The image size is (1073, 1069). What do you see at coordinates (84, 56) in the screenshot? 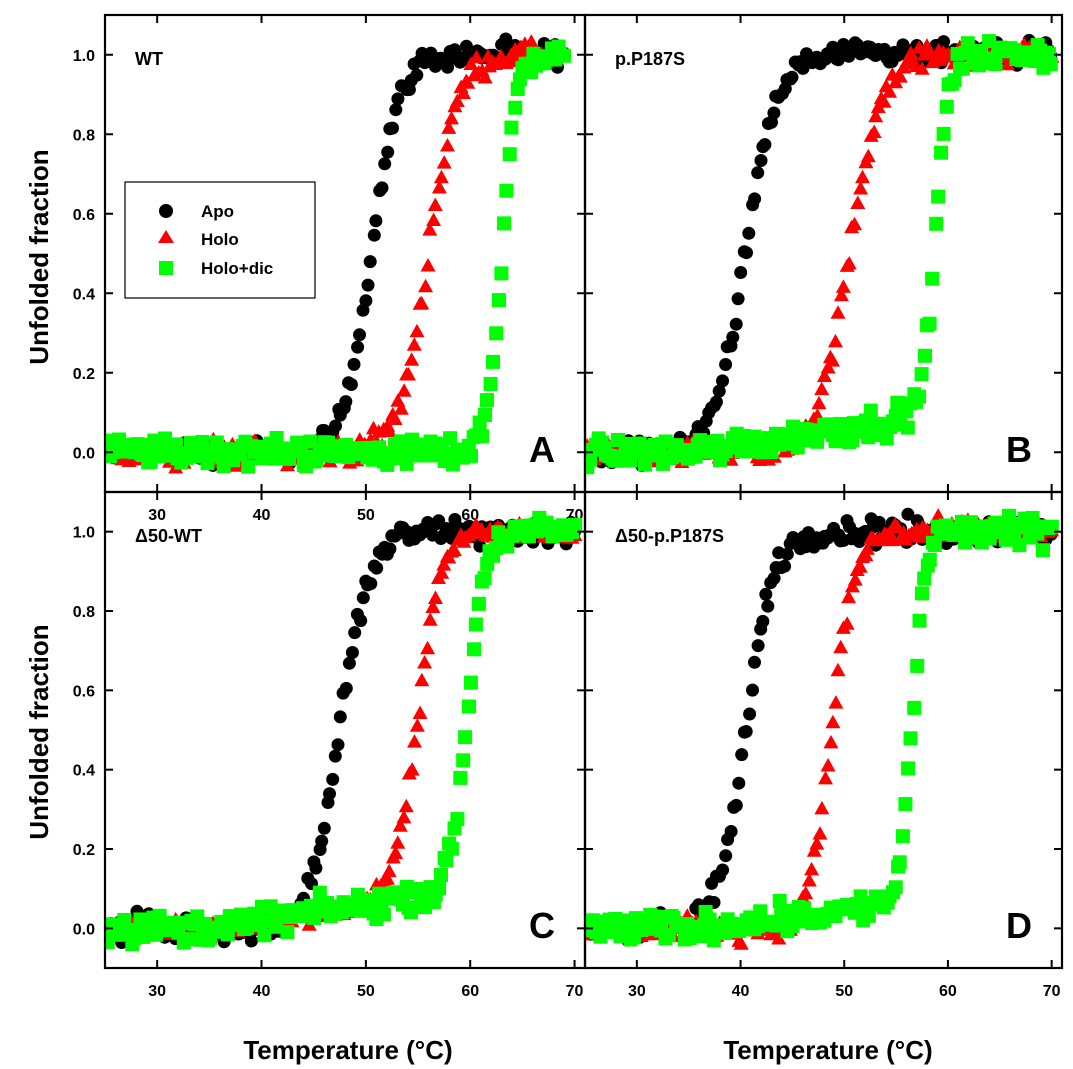
I see `y-tick-label: 1.0` at bounding box center [84, 56].